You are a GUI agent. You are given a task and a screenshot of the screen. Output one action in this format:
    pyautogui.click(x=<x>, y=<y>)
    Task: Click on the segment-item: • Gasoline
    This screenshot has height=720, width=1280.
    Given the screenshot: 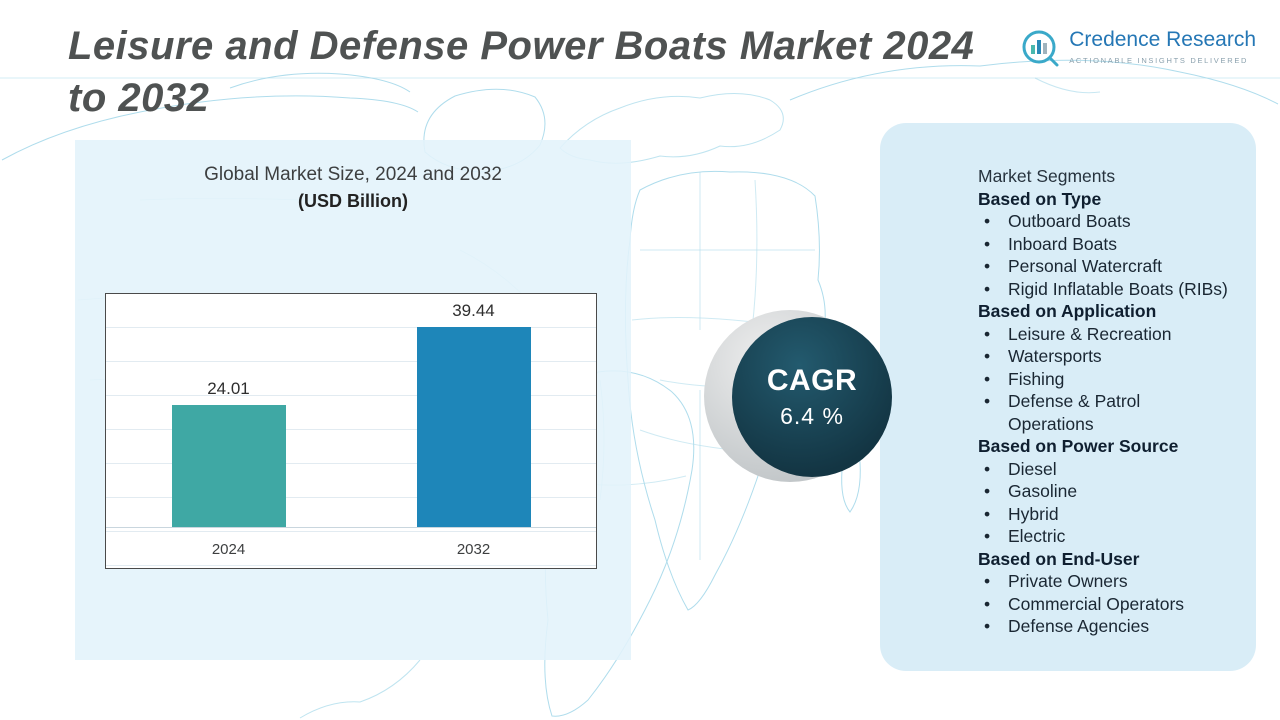 What is the action you would take?
    pyautogui.click(x=1113, y=491)
    